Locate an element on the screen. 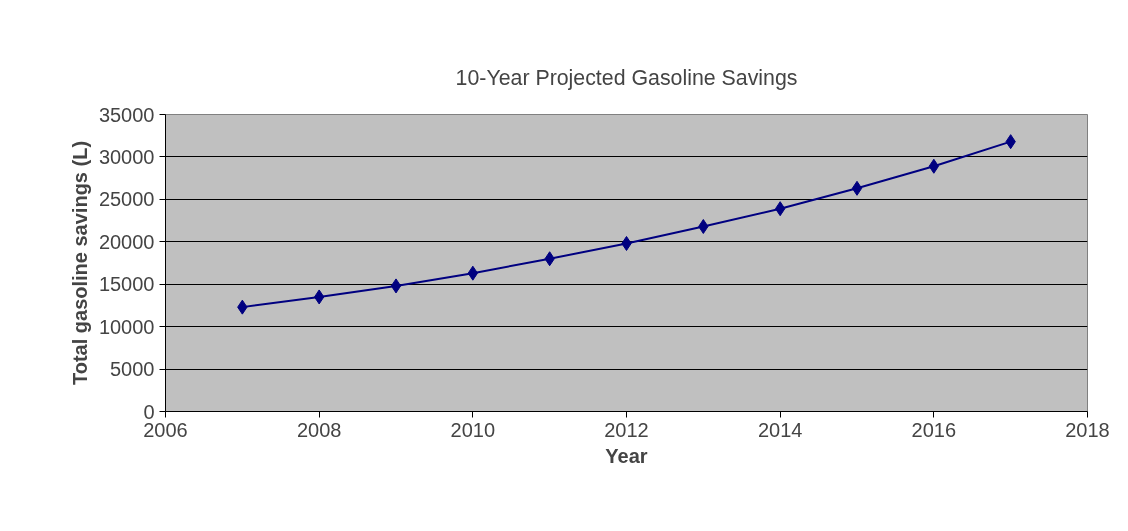 The width and height of the screenshot is (1128, 531). x-tick-label: 2010 is located at coordinates (473, 429).